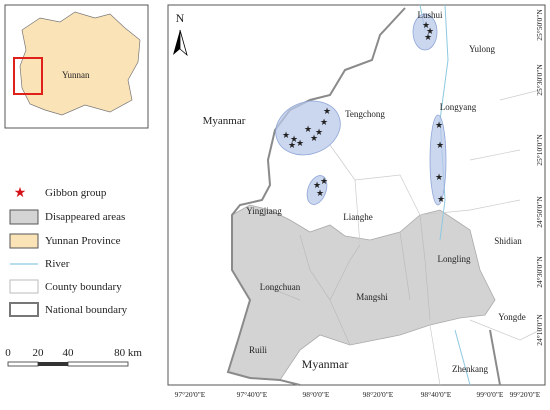  Describe the element at coordinates (69, 353) in the screenshot. I see `scale-label: 40` at that location.